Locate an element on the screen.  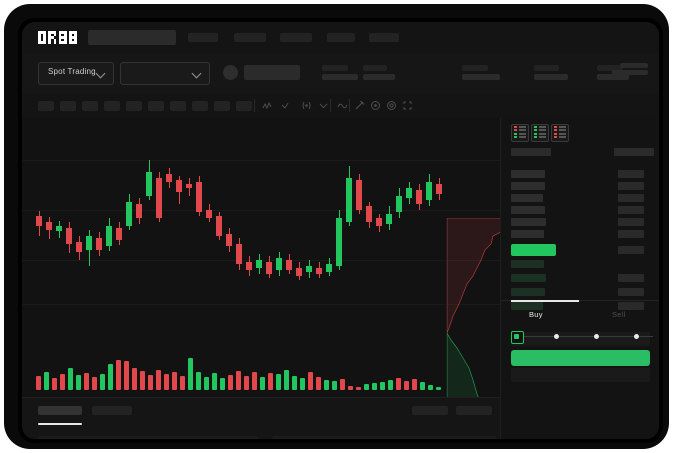
ask-row-5-amount is located at coordinates (631, 222).